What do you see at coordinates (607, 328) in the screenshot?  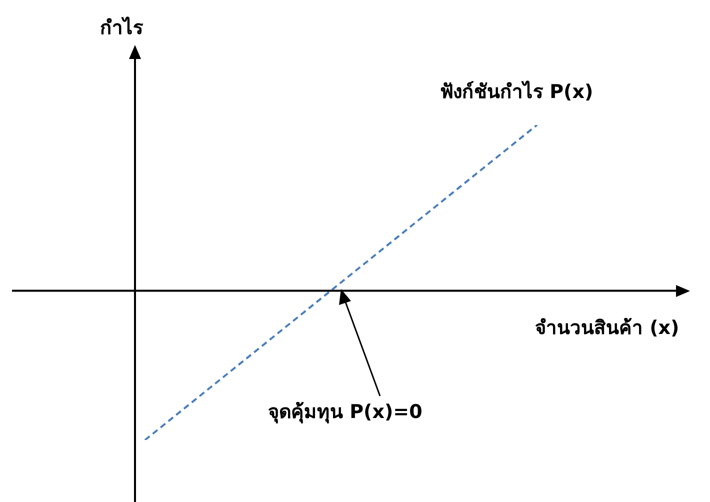 I see `x-axis-title: จำนวนสินค้า (x)` at bounding box center [607, 328].